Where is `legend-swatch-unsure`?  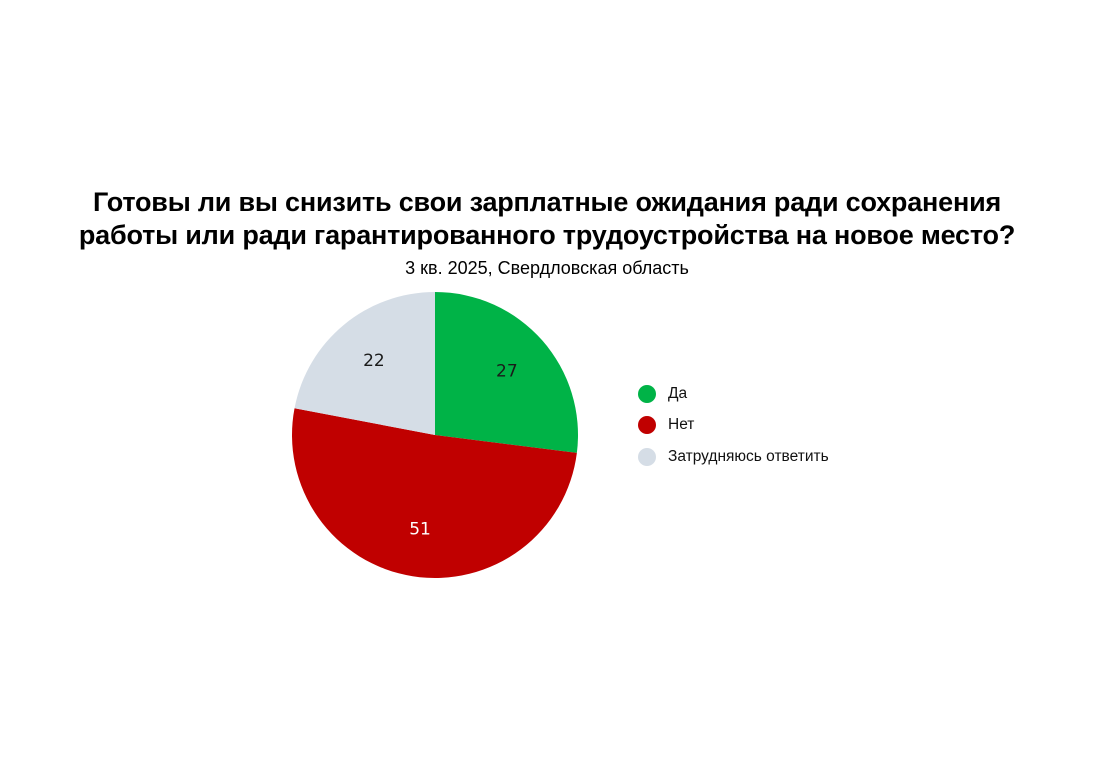 legend-swatch-unsure is located at coordinates (647, 456).